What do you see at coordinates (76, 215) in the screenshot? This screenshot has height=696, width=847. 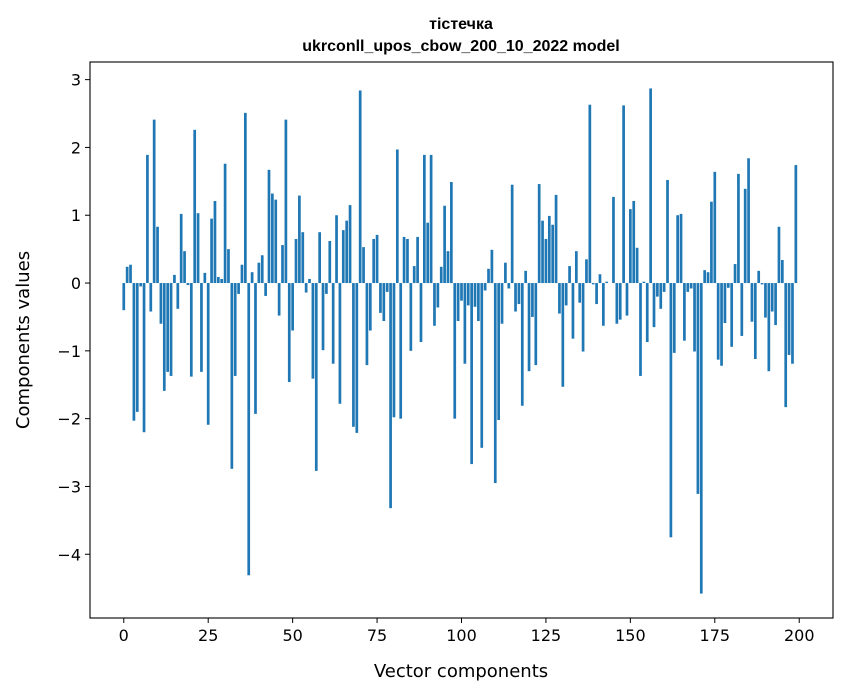 I see `y-tick-label: 1` at bounding box center [76, 215].